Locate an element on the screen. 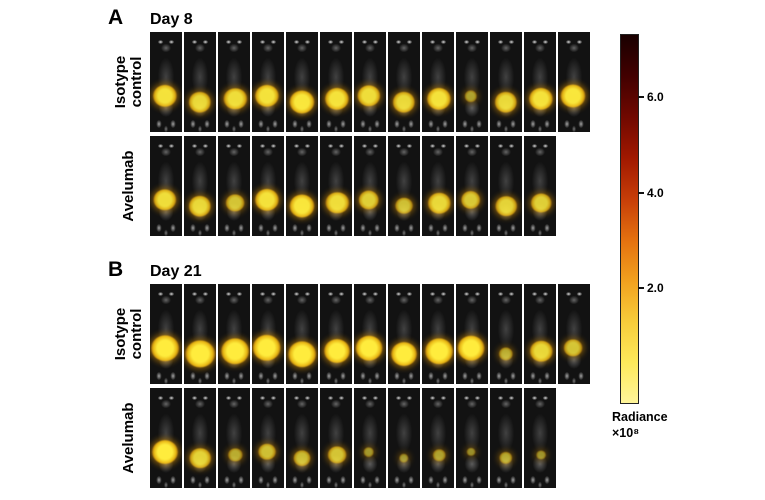 The height and width of the screenshot is (500, 765). tick-value: 4.0 is located at coordinates (655, 193).